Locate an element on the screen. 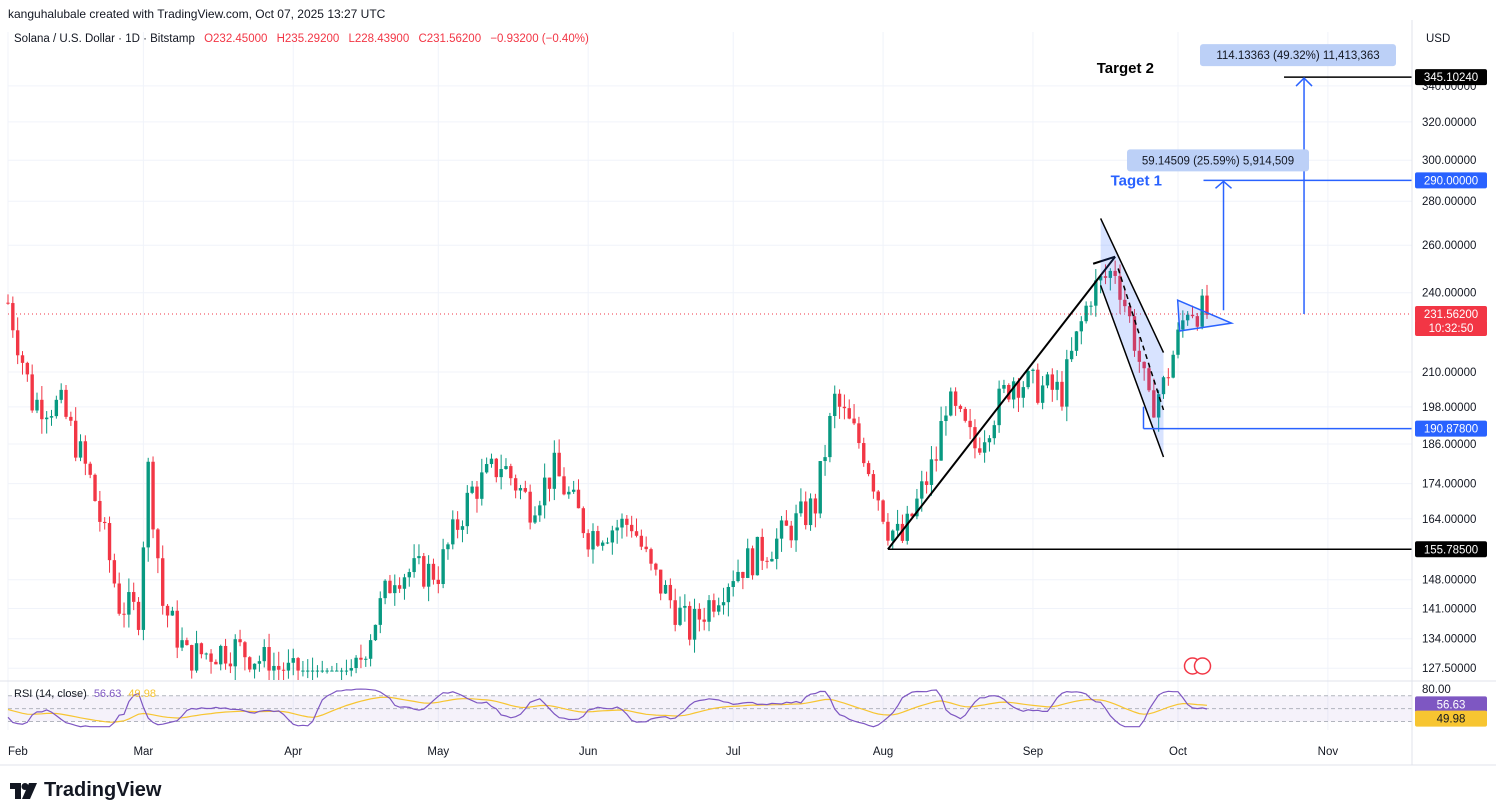  x-tick-label: Aug is located at coordinates (883, 752).